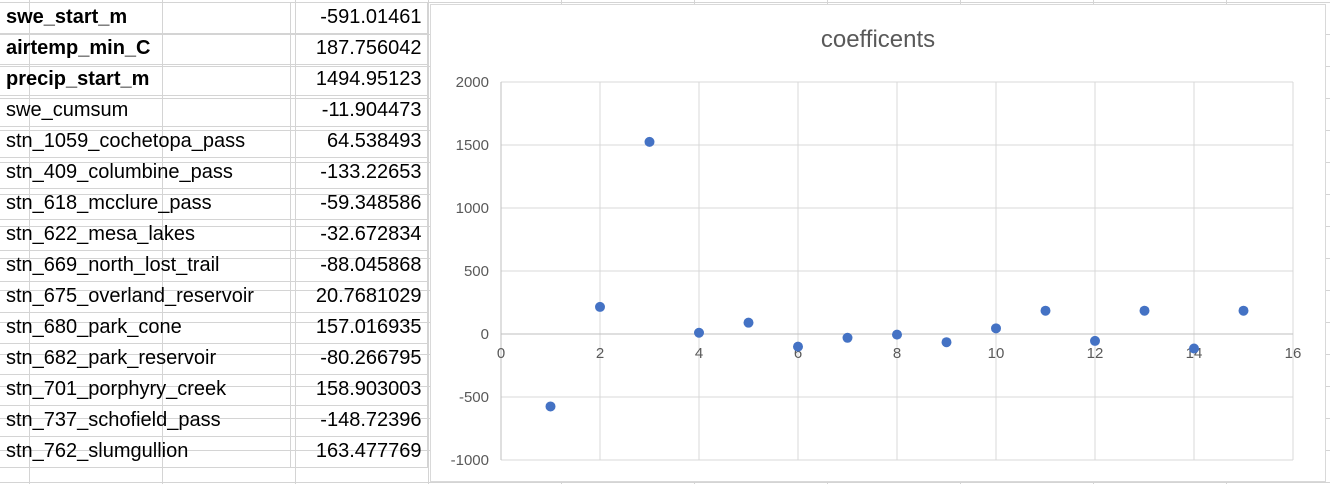 The width and height of the screenshot is (1330, 484). Describe the element at coordinates (472, 82) in the screenshot. I see `y-tick-label: 2000` at that location.